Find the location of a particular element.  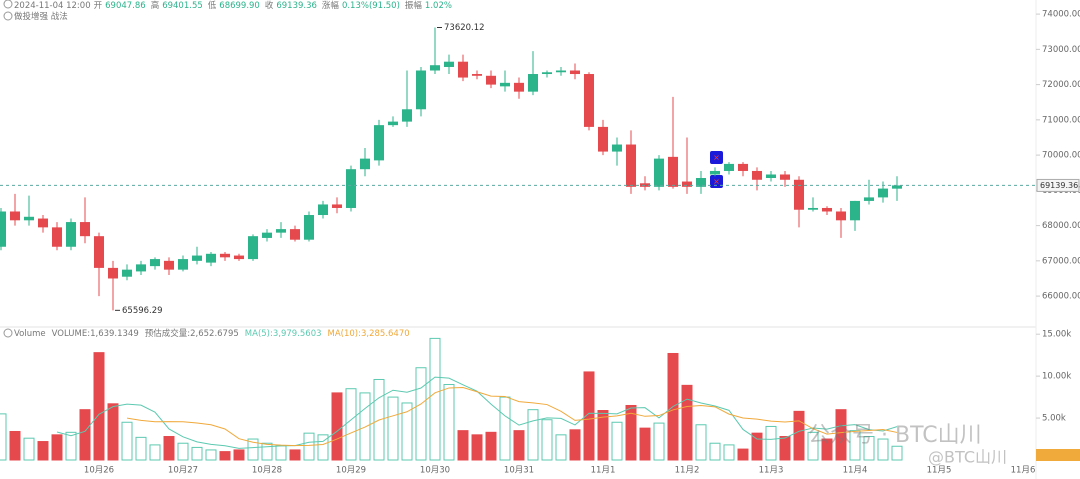

y-tick-label: 70000.00 is located at coordinates (1061, 156).